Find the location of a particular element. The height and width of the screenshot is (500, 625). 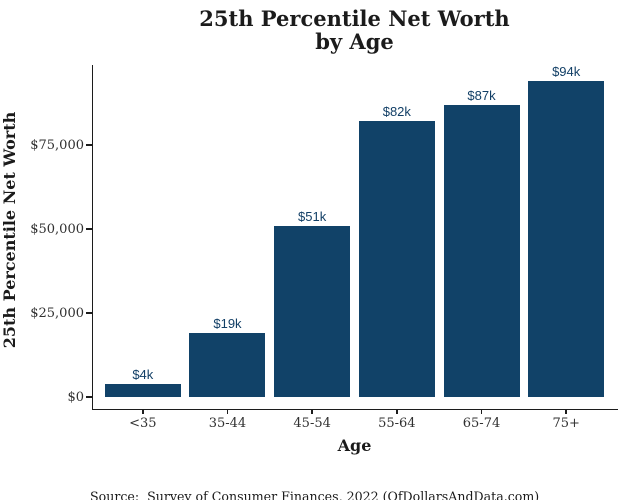

y-tick-label: $0 is located at coordinates (75, 397).